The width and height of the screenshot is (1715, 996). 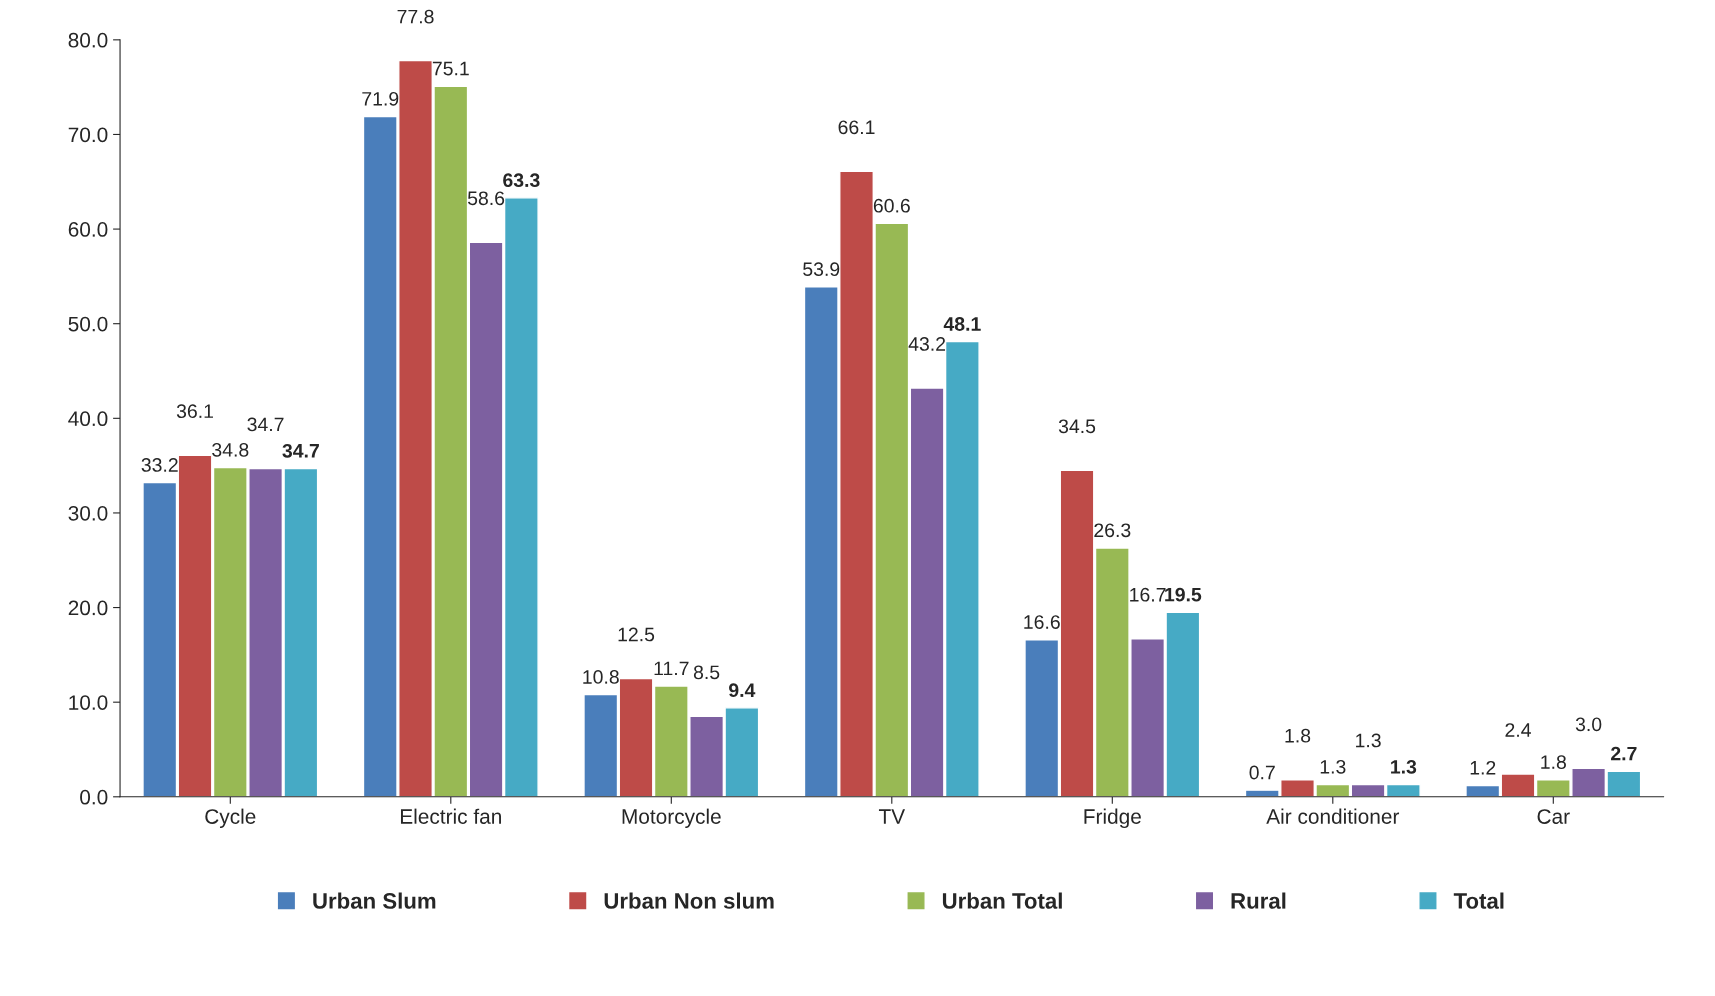 I want to click on x-tick-label: Car, so click(x=1553, y=816).